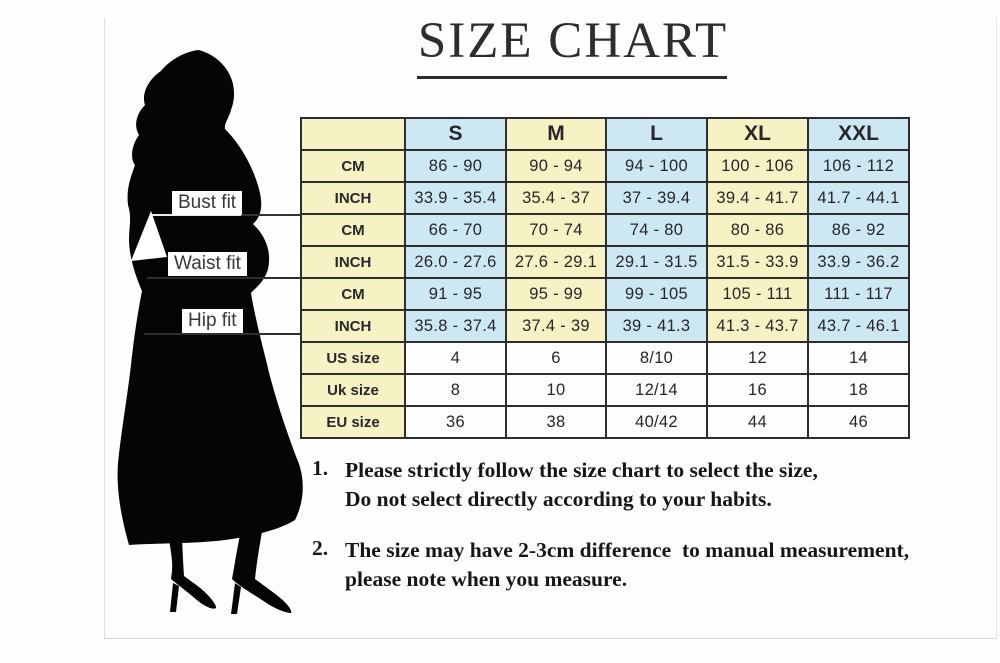  Describe the element at coordinates (656, 198) in the screenshot. I see `size-value-cell: 37 - 39.4` at that location.